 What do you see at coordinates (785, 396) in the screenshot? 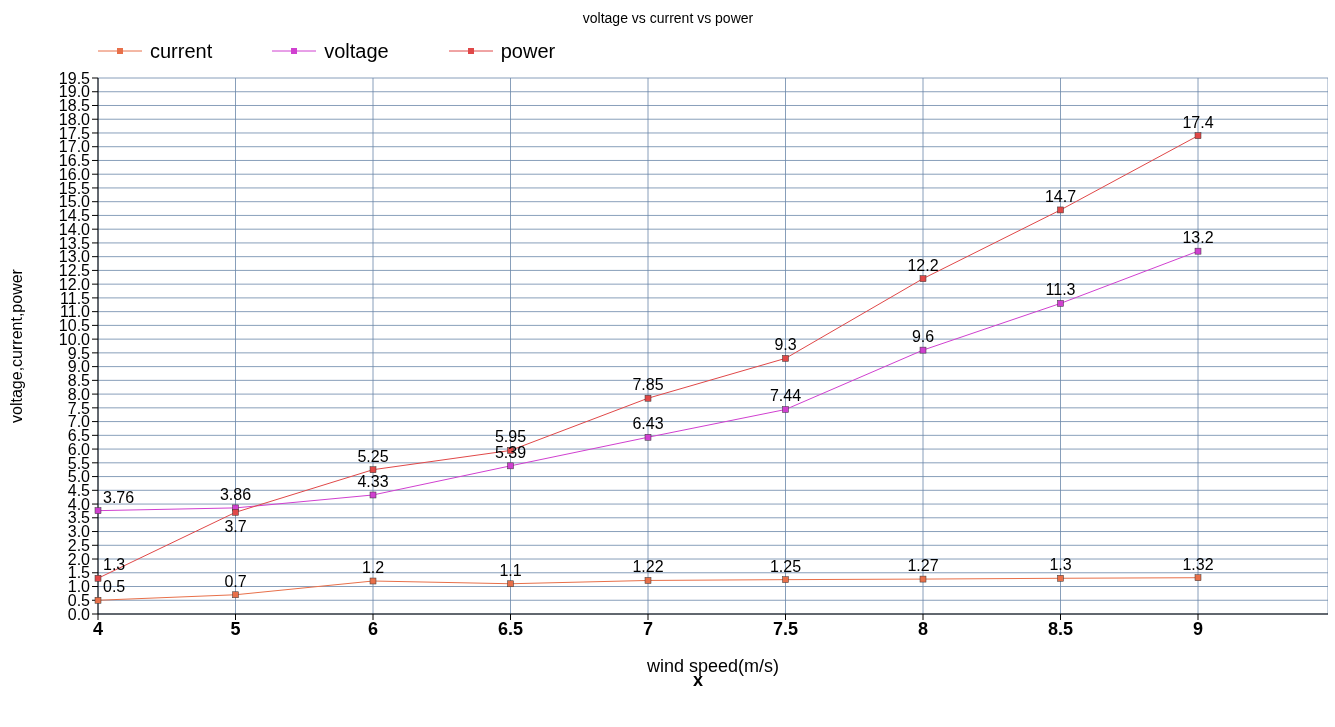
I see `data-label: 7.44` at bounding box center [785, 396].